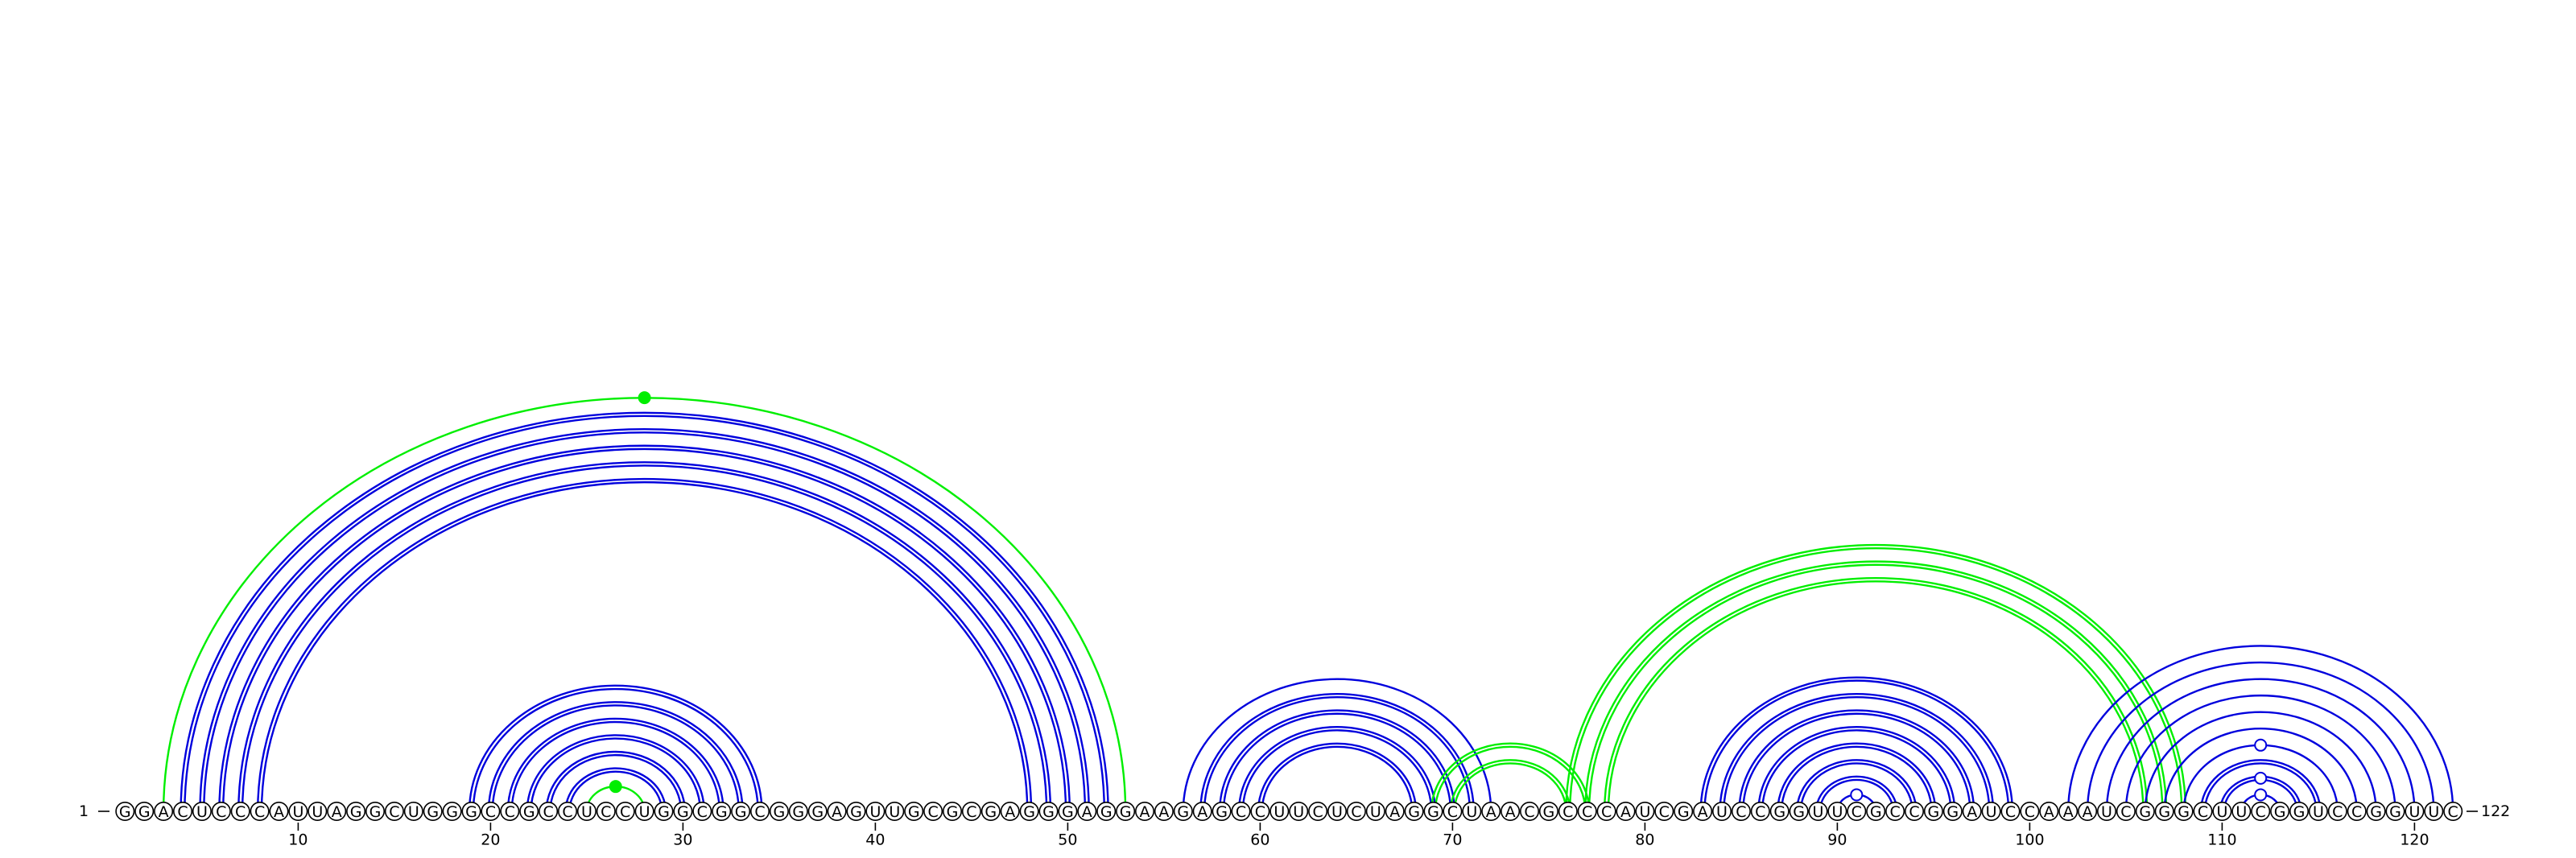  What do you see at coordinates (1837, 811) in the screenshot?
I see `nucleotide-90: U` at bounding box center [1837, 811].